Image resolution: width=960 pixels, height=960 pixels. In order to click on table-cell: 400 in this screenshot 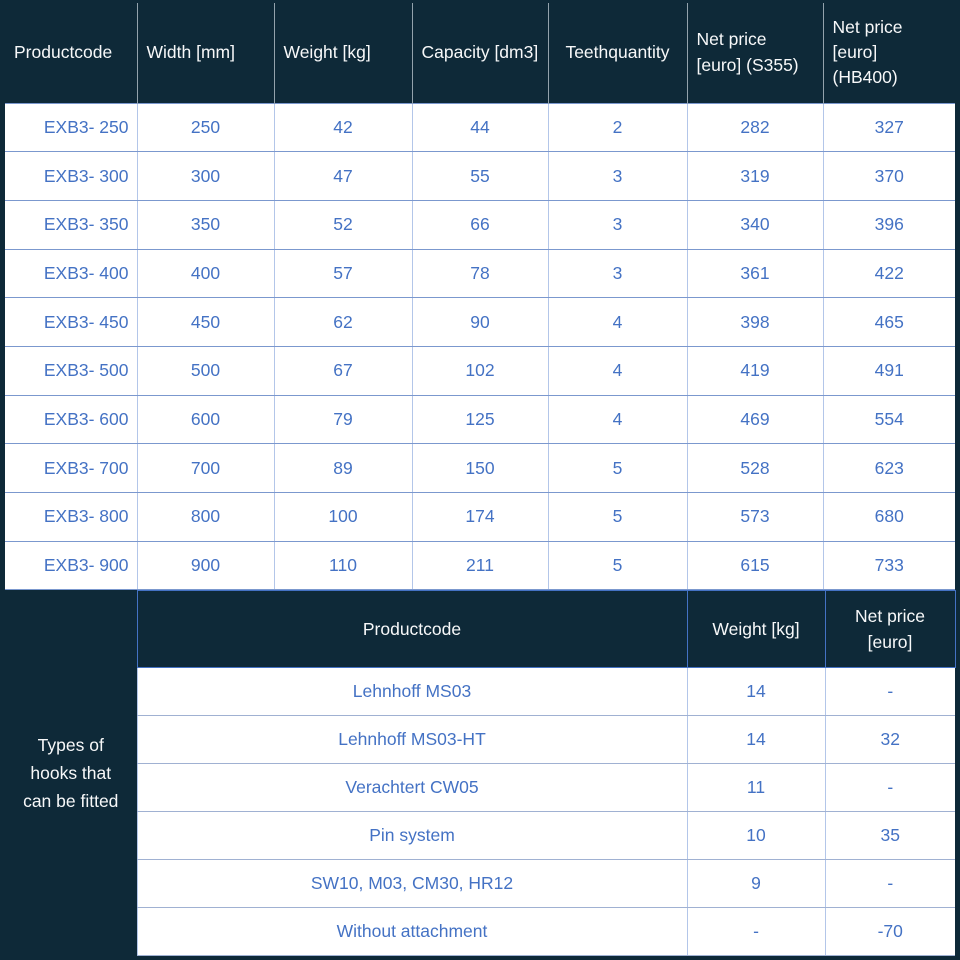, I will do `click(205, 273)`.